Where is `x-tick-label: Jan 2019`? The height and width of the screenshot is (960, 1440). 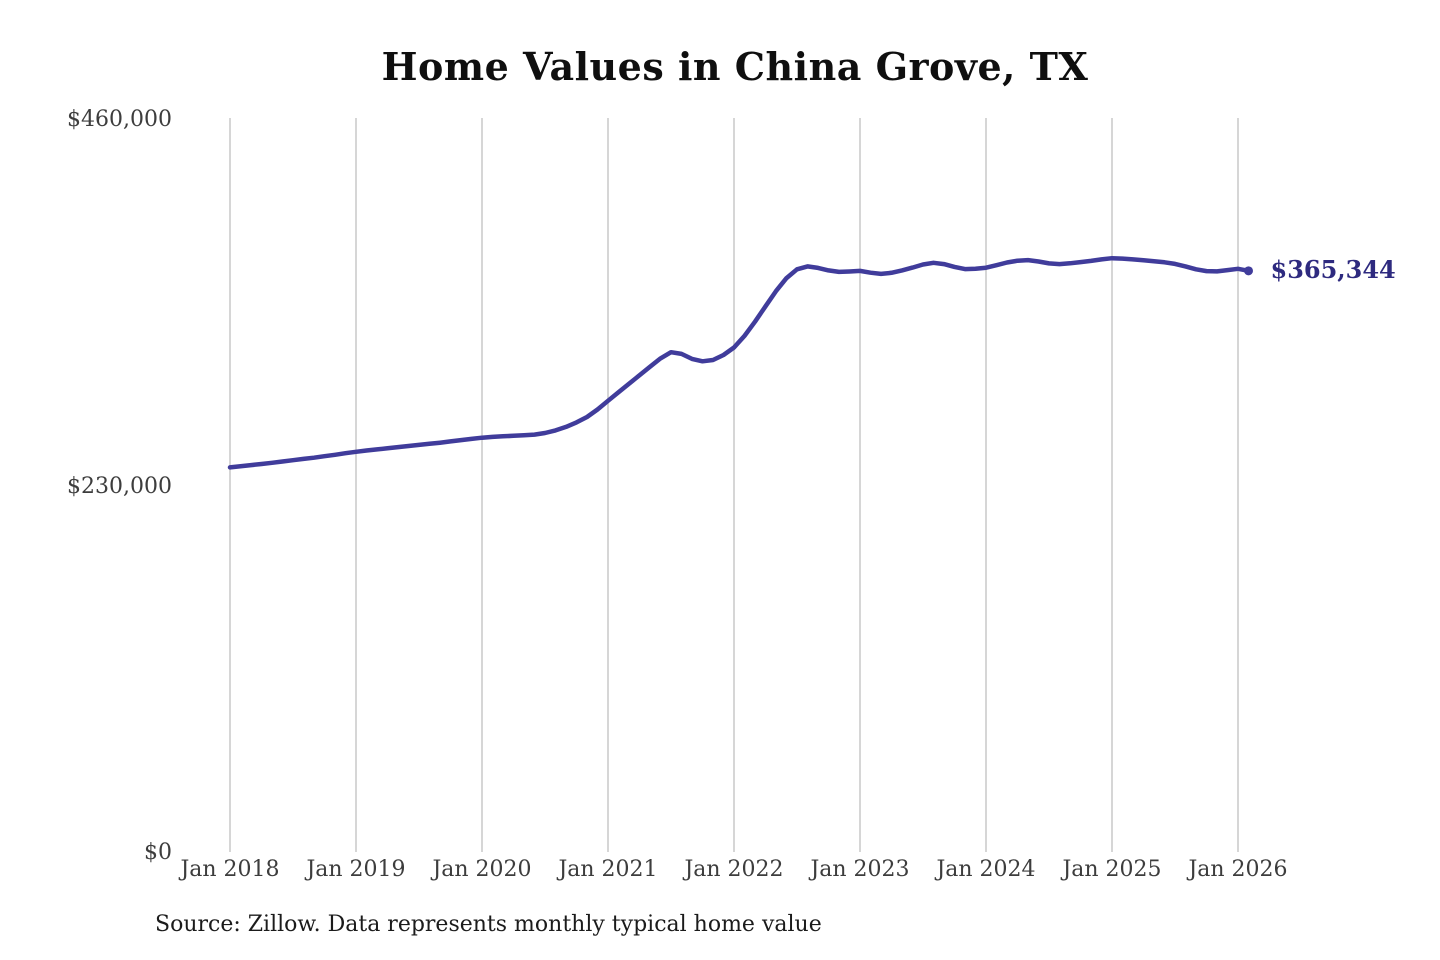 x-tick-label: Jan 2019 is located at coordinates (356, 869).